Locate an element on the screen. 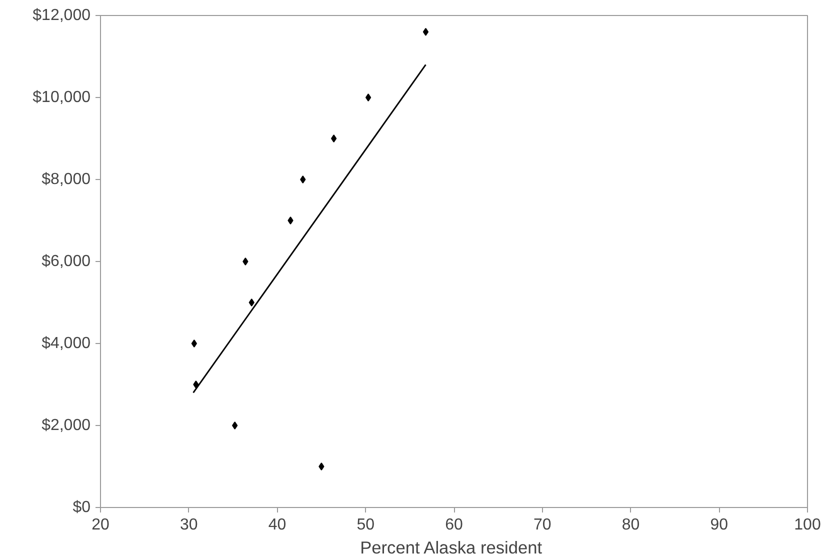 The width and height of the screenshot is (827, 560). y-tick-label: $8,000 is located at coordinates (66, 179).